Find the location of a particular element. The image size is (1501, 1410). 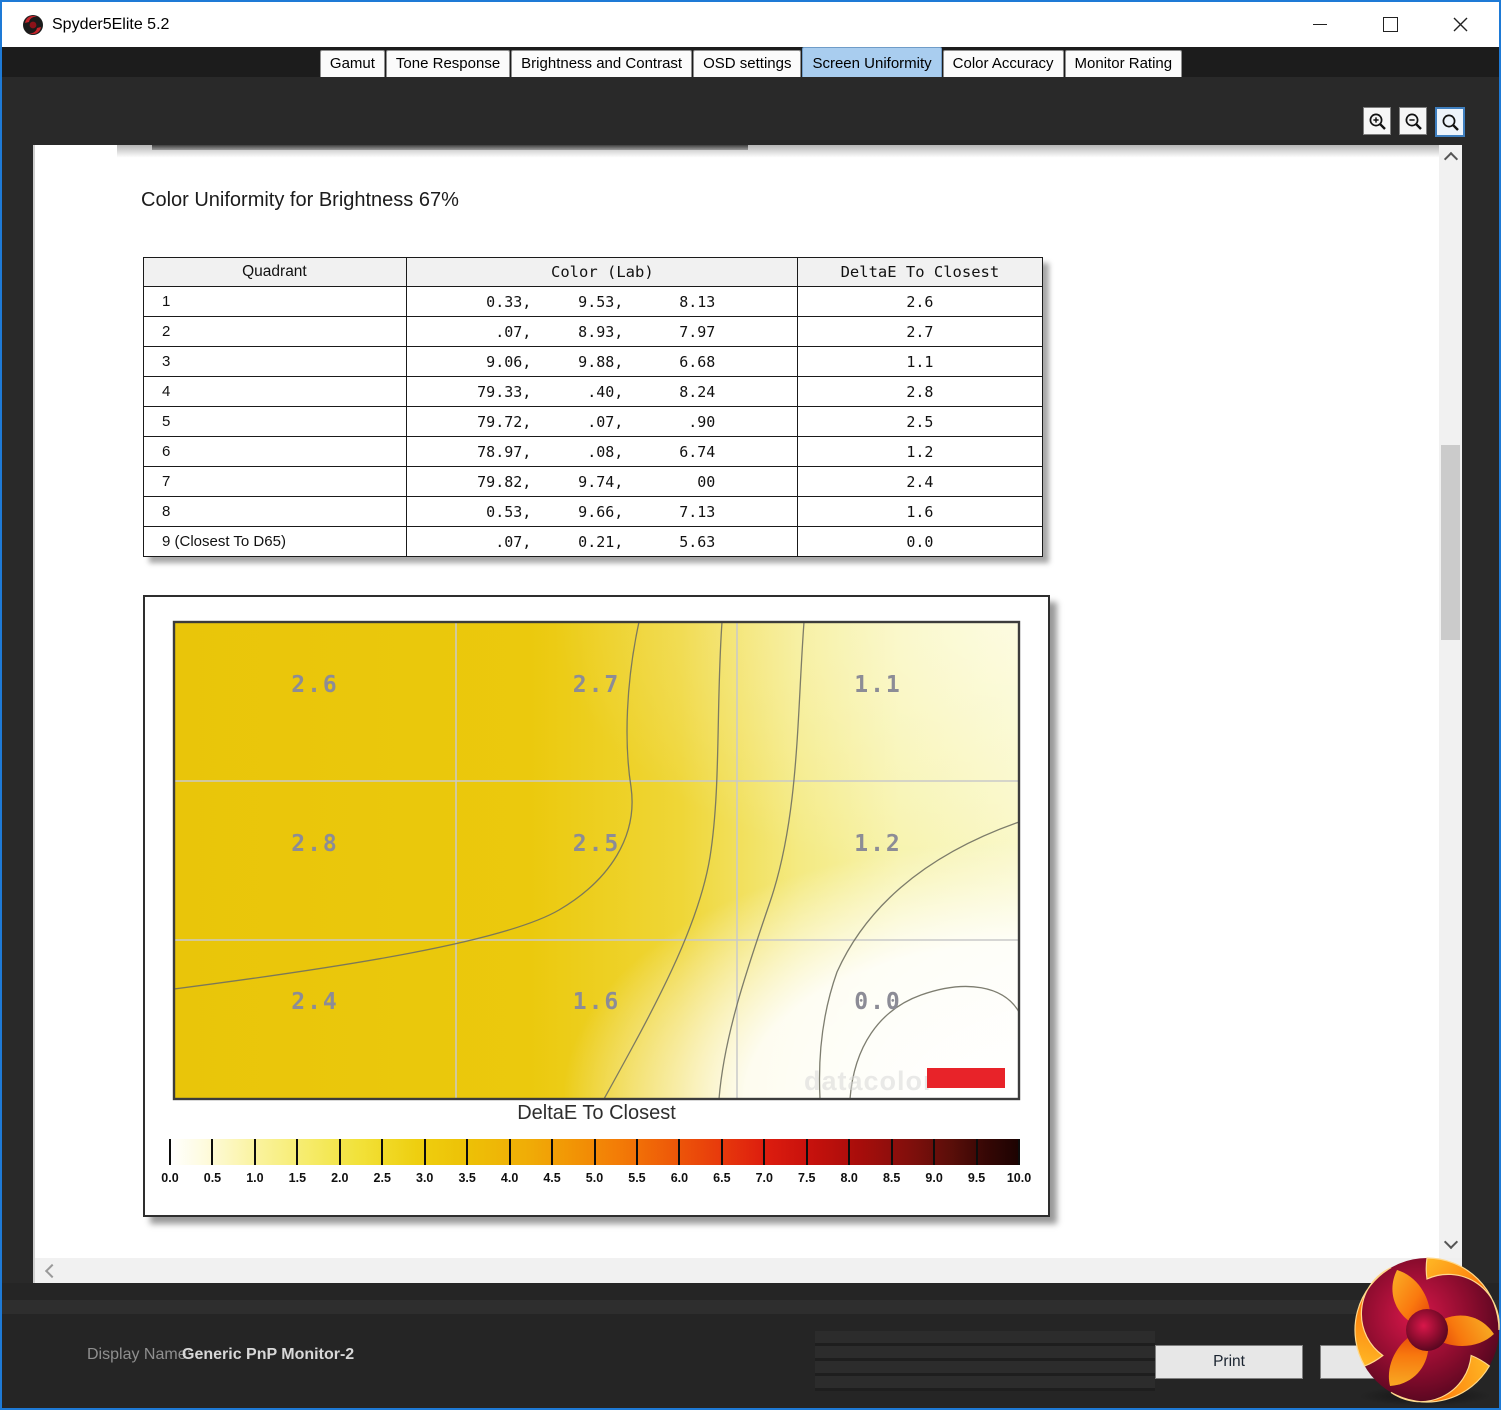

deltae-cell: 2.8 is located at coordinates (920, 391).